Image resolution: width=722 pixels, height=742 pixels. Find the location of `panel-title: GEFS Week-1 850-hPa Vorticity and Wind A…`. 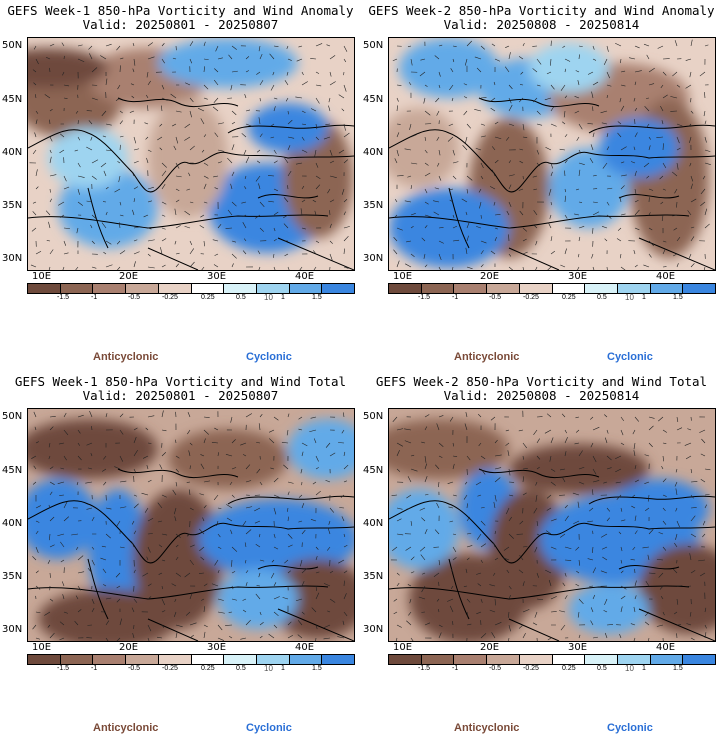

panel-title: GEFS Week-1 850-hPa Vorticity and Wind A… is located at coordinates (180, 10).